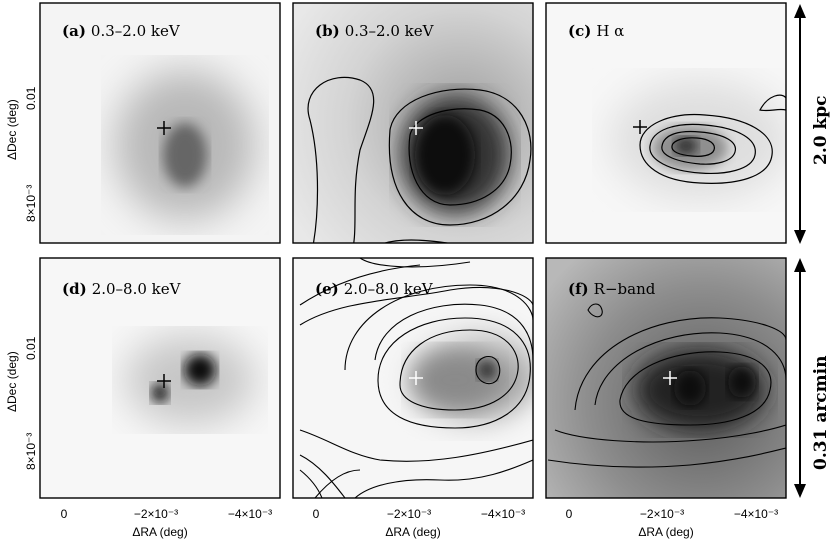 This screenshot has width=830, height=542. I want to click on panel-label: H α, so click(610, 31).